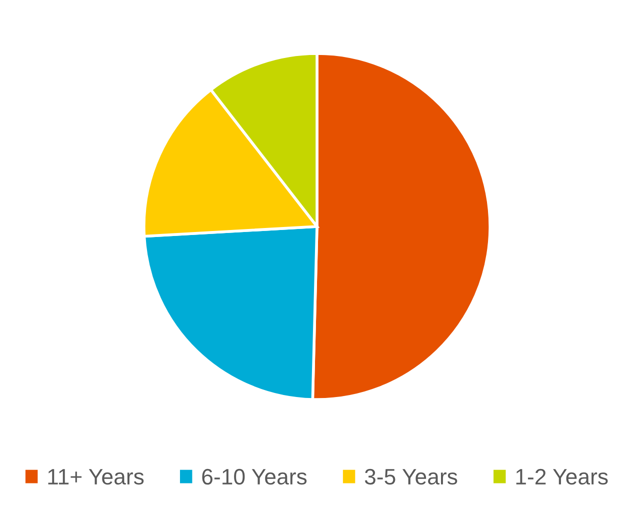 This screenshot has width=634, height=509. Describe the element at coordinates (254, 476) in the screenshot. I see `legend-label: 6-10 Years` at that location.